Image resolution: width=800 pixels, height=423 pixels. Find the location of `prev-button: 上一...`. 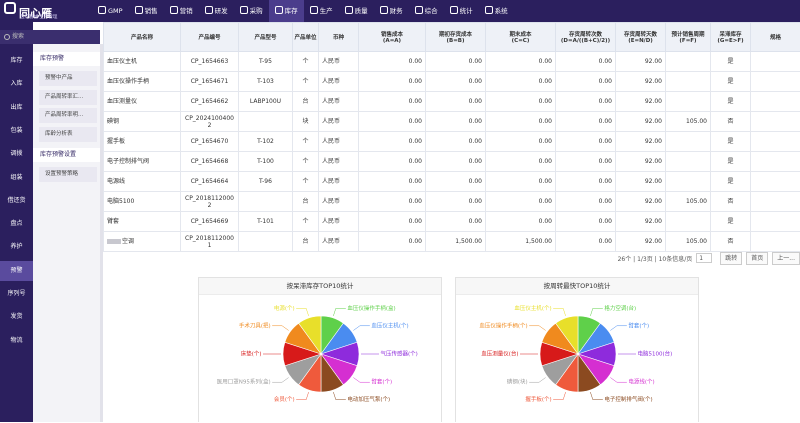

prev-button: 上一... is located at coordinates (786, 258).